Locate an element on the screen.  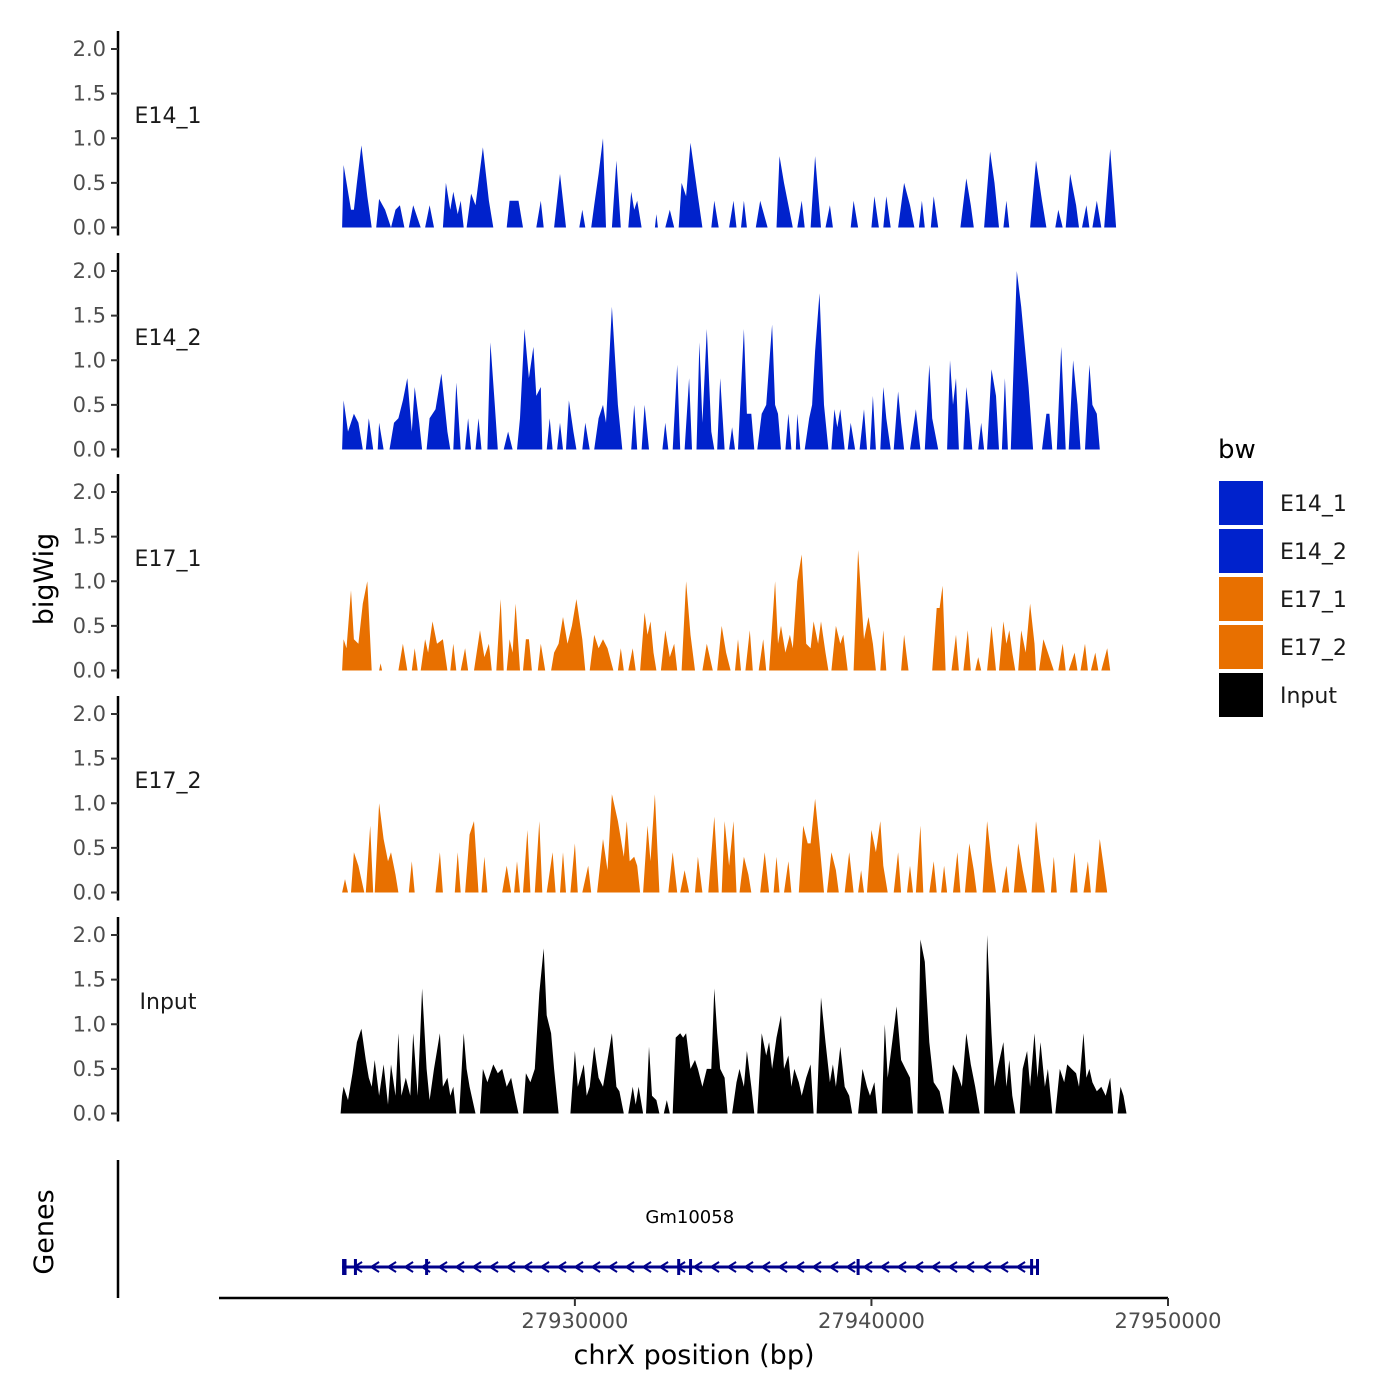
legend-label: Input is located at coordinates (1308, 696).